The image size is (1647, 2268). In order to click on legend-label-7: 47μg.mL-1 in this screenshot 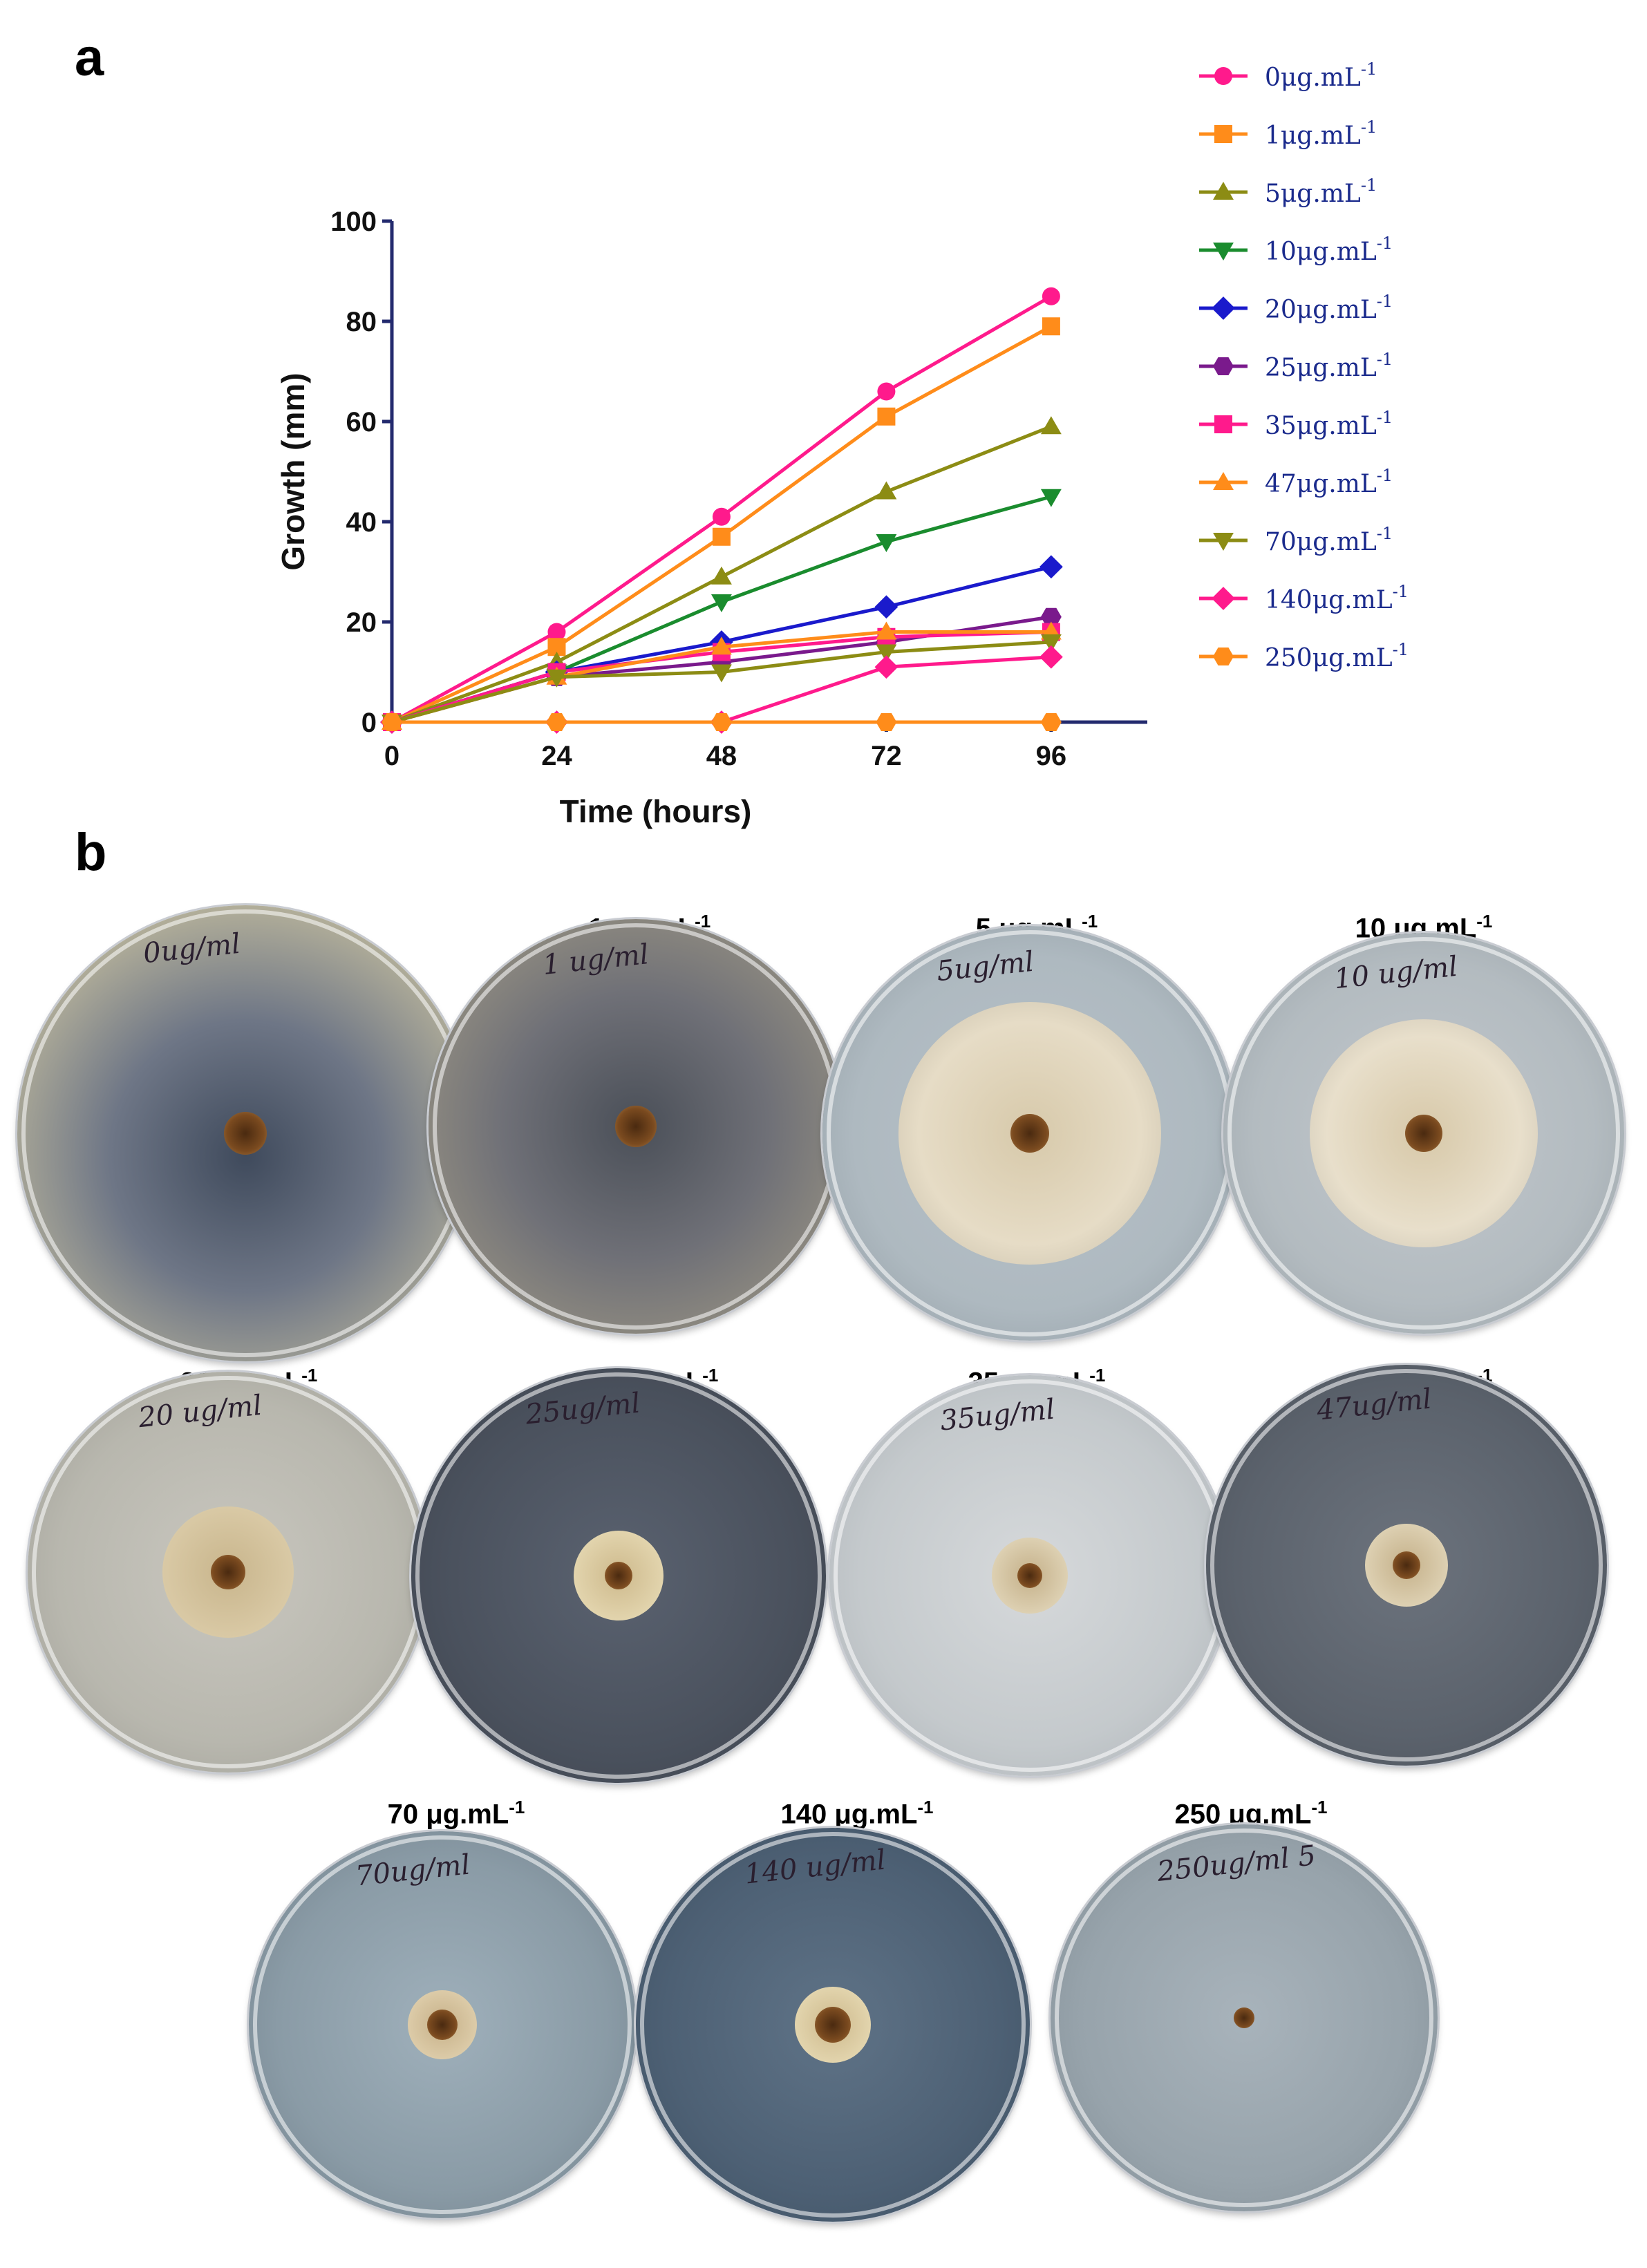, I will do `click(1329, 482)`.